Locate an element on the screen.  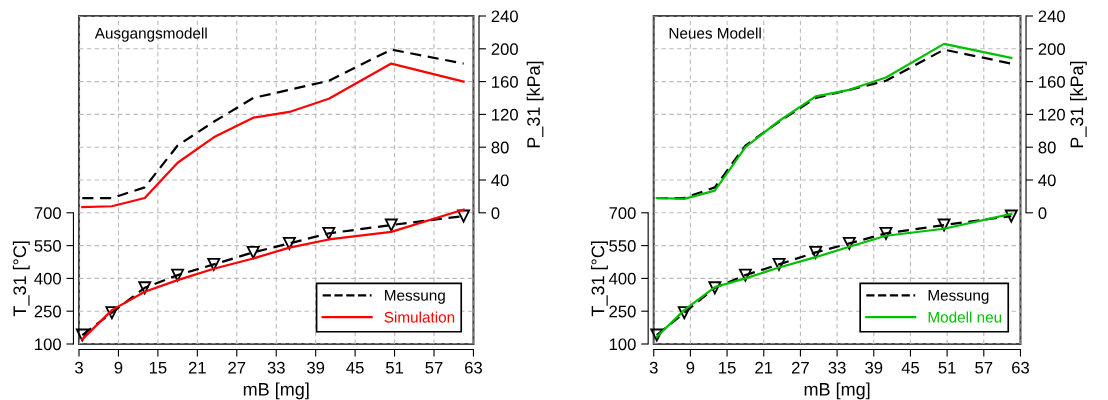
legend-label: Simulation is located at coordinates (419, 317).